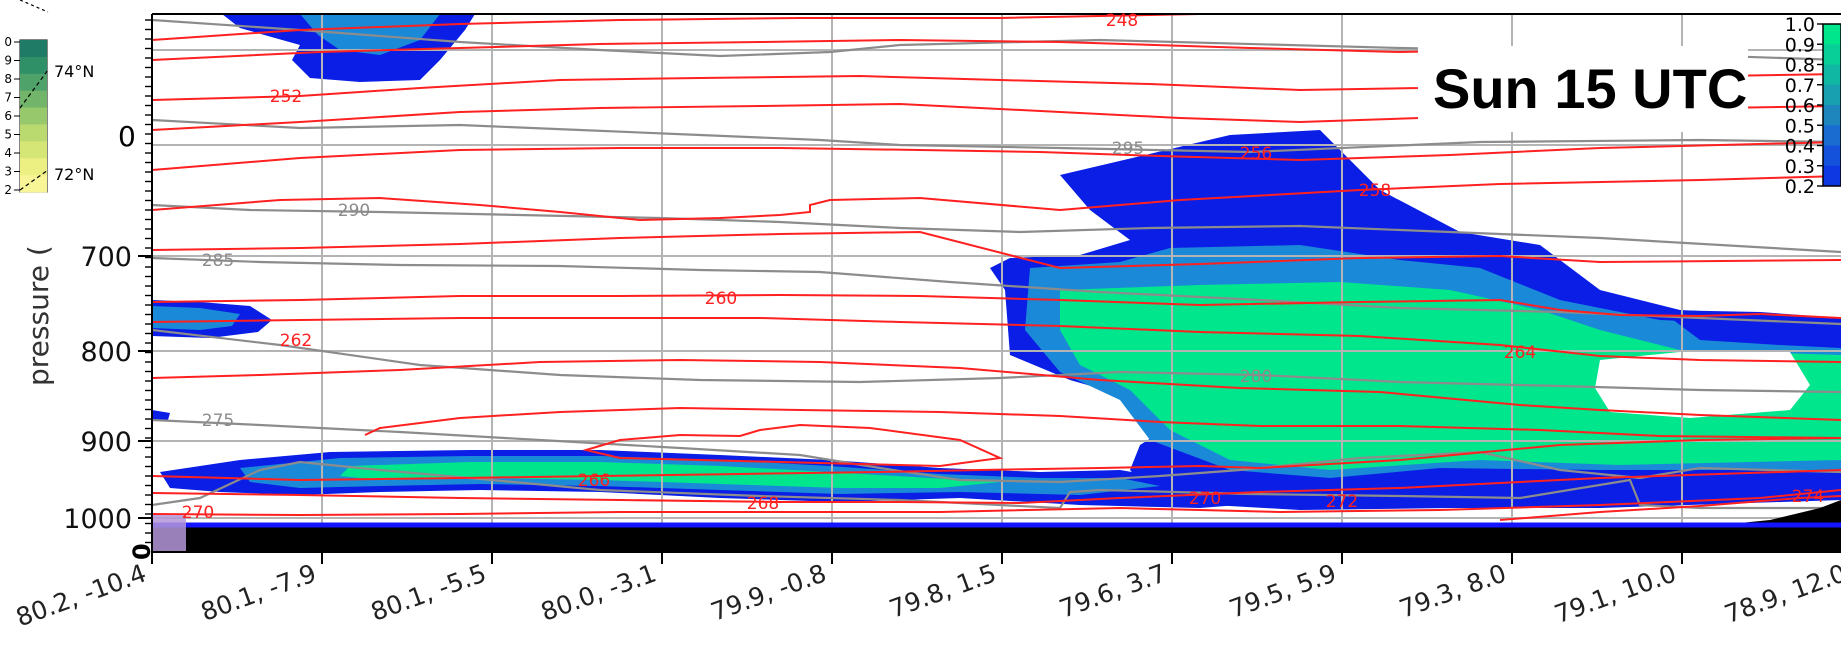  What do you see at coordinates (996, 136) in the screenshot?
I see `theta-contour-295b` at bounding box center [996, 136].